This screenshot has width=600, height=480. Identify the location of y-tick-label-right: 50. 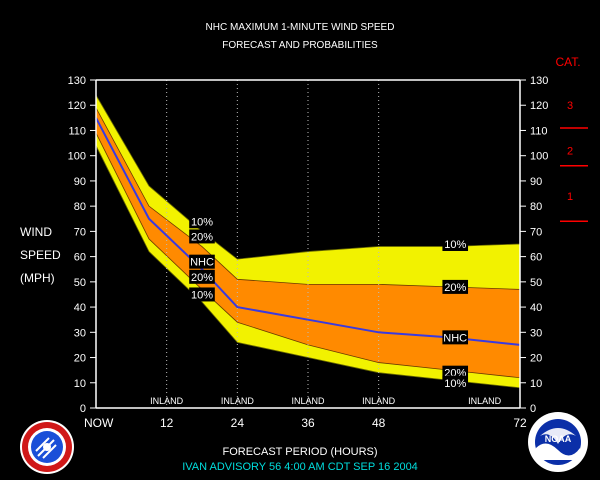
(536, 283).